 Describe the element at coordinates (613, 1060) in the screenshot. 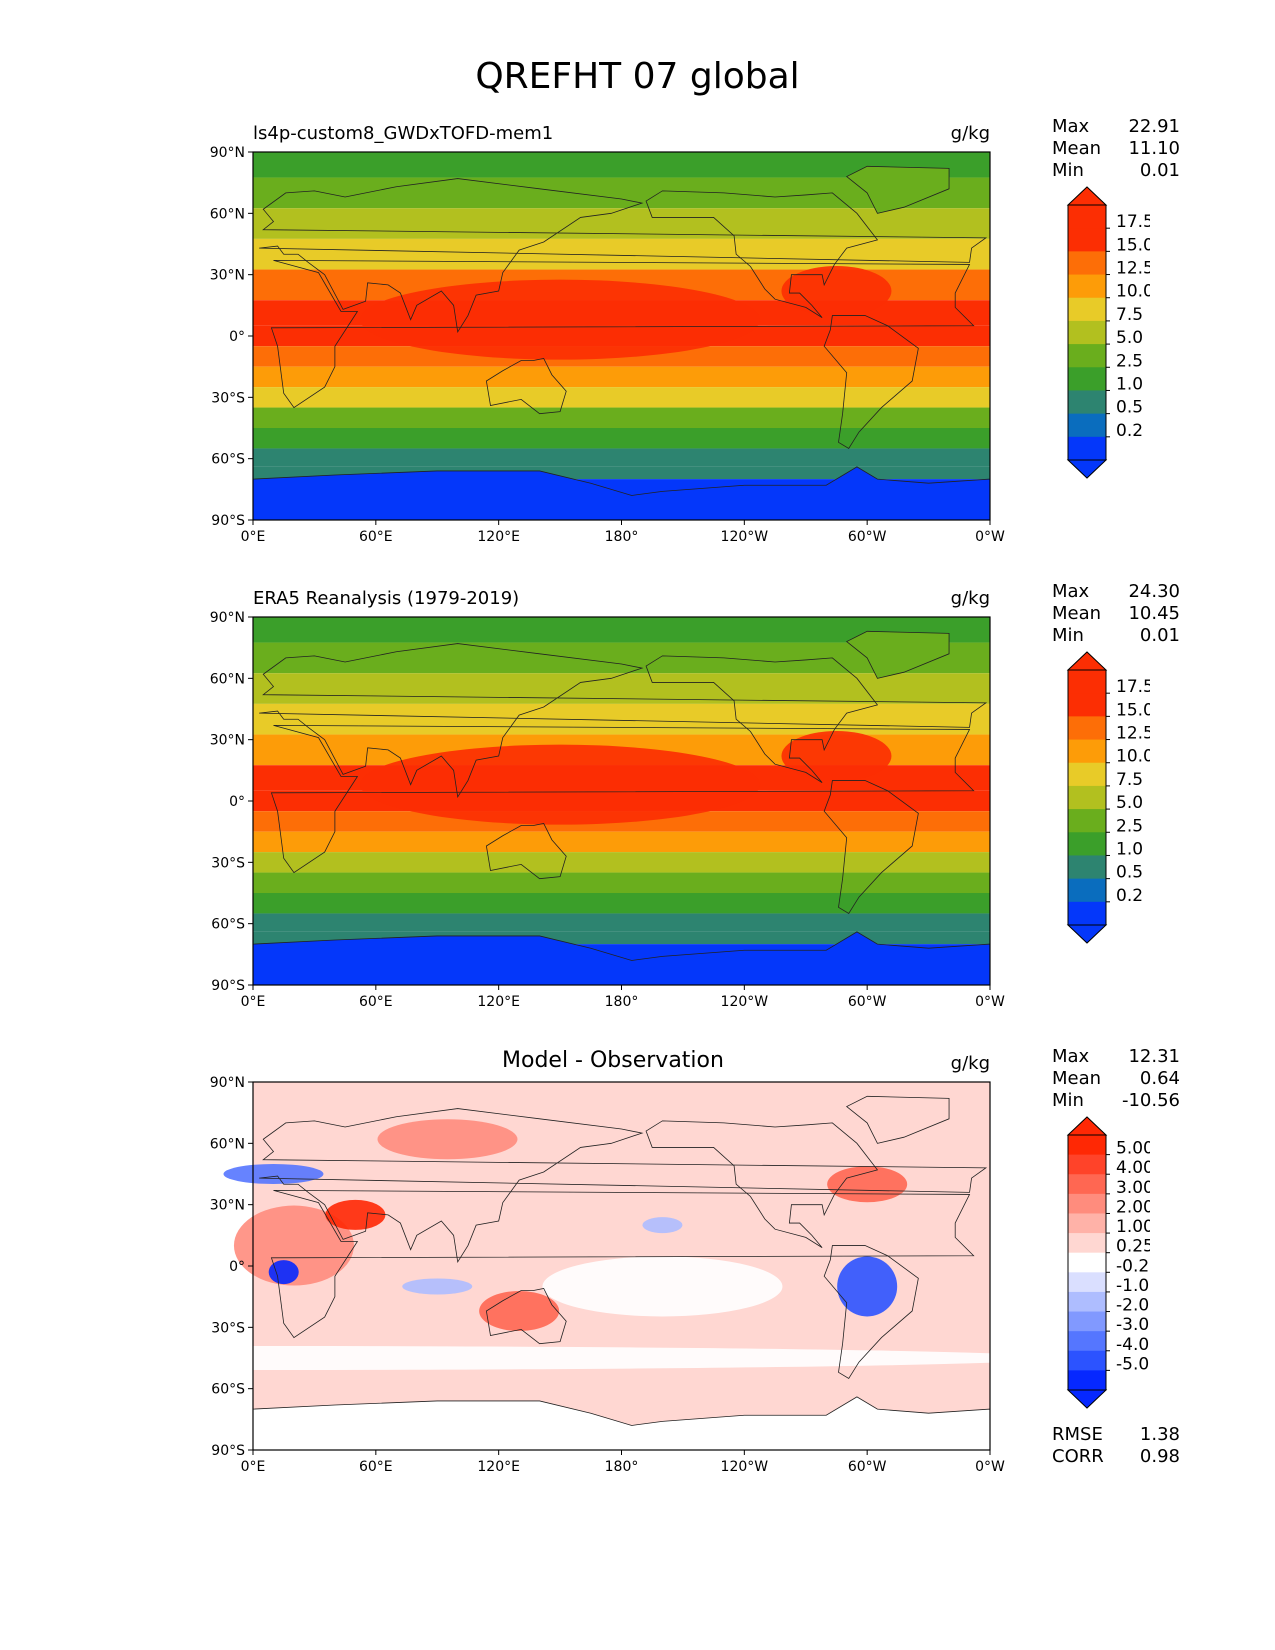

I see `panel-3-title: Model - Observation` at that location.